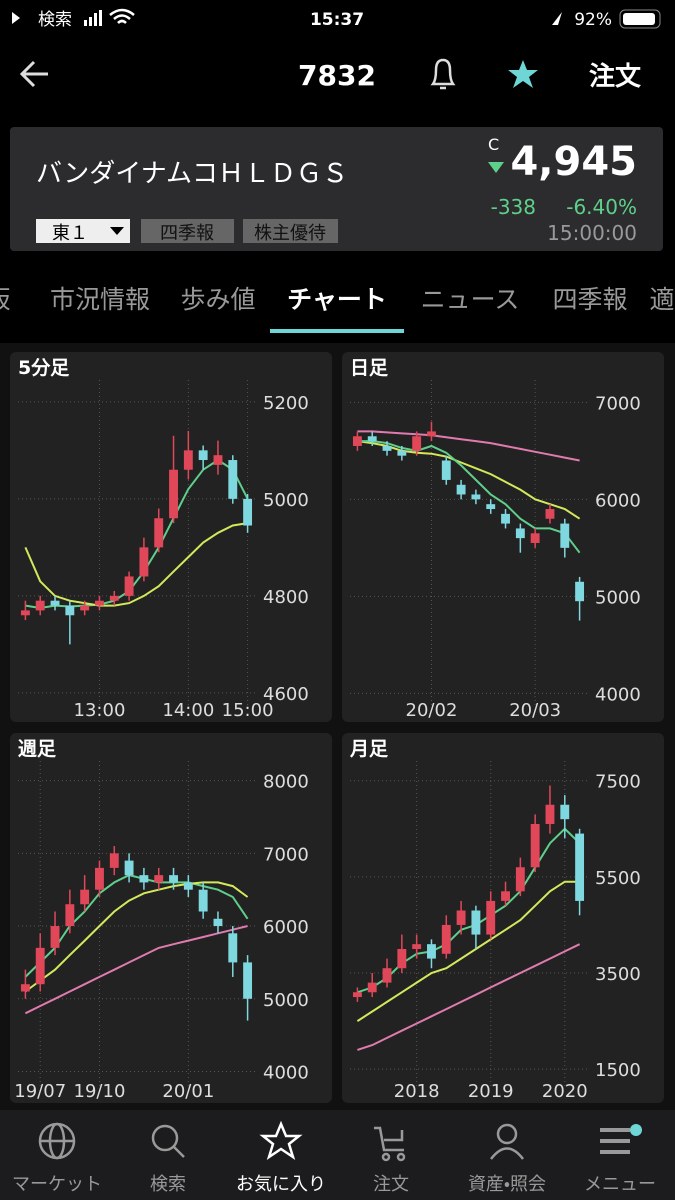 This screenshot has width=675, height=1200. What do you see at coordinates (286, 1072) in the screenshot?
I see `y-tick-label: 4000` at bounding box center [286, 1072].